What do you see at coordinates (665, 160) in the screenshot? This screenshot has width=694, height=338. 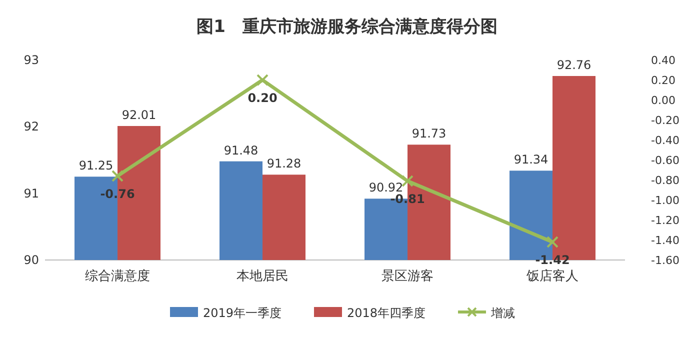 I see `y2-tick-label: -0.60` at bounding box center [665, 160].